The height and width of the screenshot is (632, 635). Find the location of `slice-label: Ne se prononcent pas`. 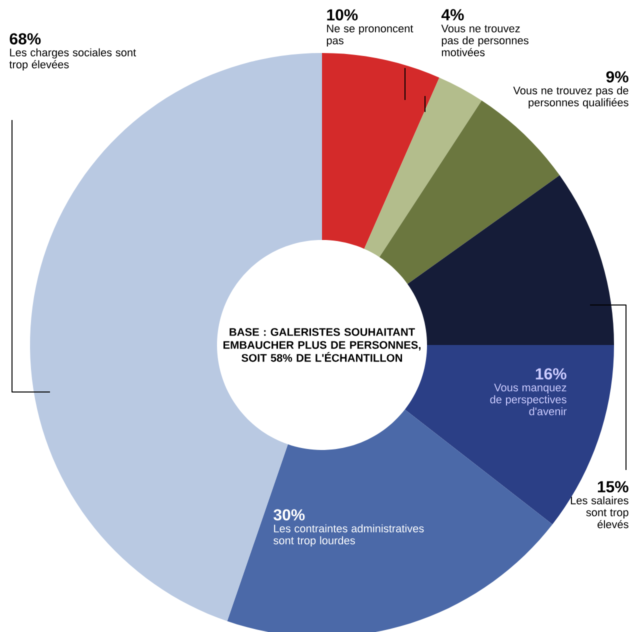

slice-label: Ne se prononcent pas is located at coordinates (370, 35).